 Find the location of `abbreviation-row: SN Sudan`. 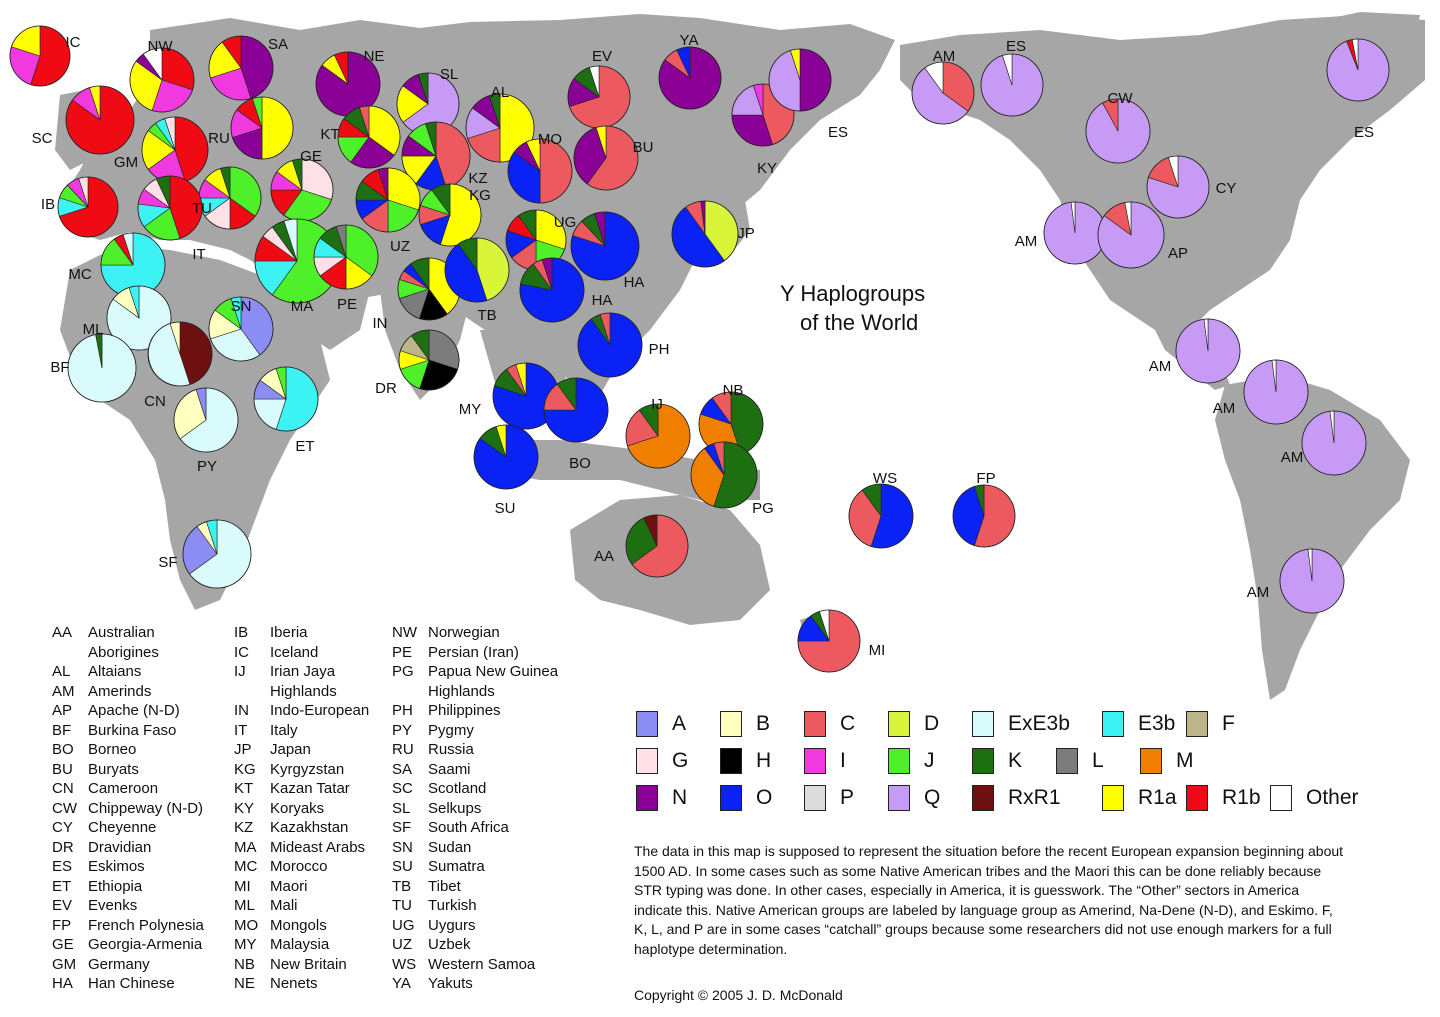

abbreviation-row: SN Sudan is located at coordinates (507, 848).